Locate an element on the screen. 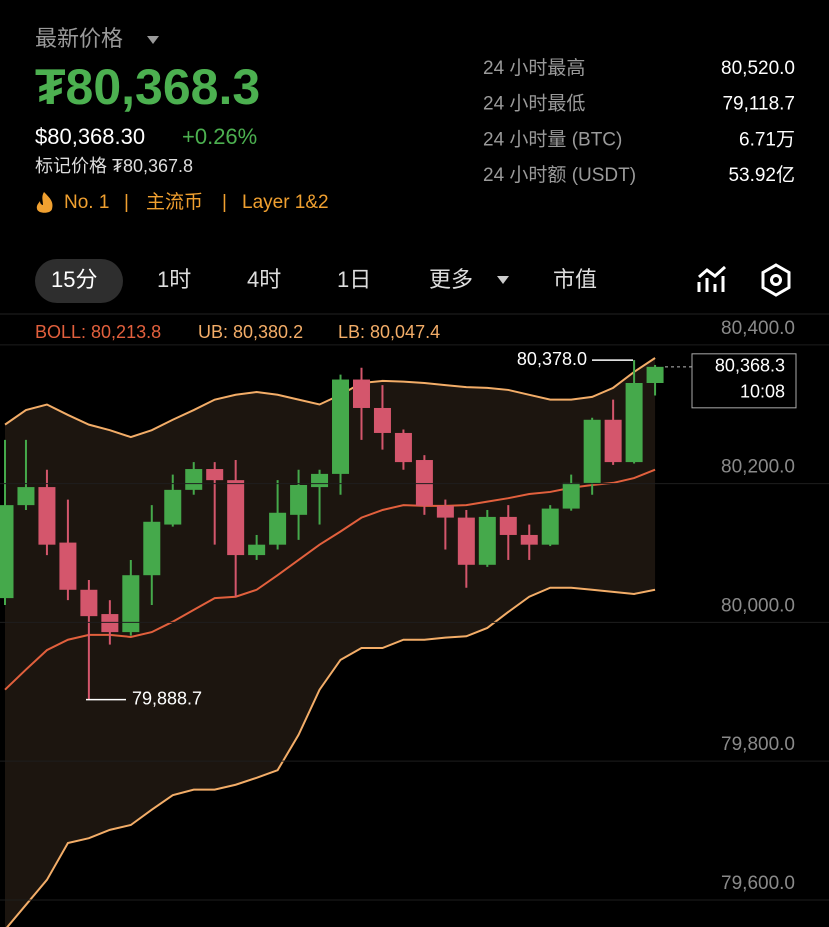  tab: 市值 is located at coordinates (575, 279).